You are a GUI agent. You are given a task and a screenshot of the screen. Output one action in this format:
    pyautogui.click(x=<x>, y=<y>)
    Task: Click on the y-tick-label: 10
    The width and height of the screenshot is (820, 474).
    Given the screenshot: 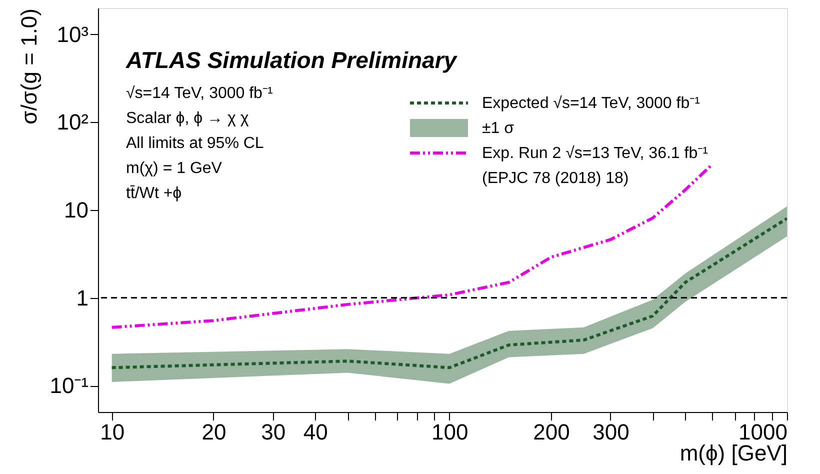 What is the action you would take?
    pyautogui.click(x=76, y=210)
    